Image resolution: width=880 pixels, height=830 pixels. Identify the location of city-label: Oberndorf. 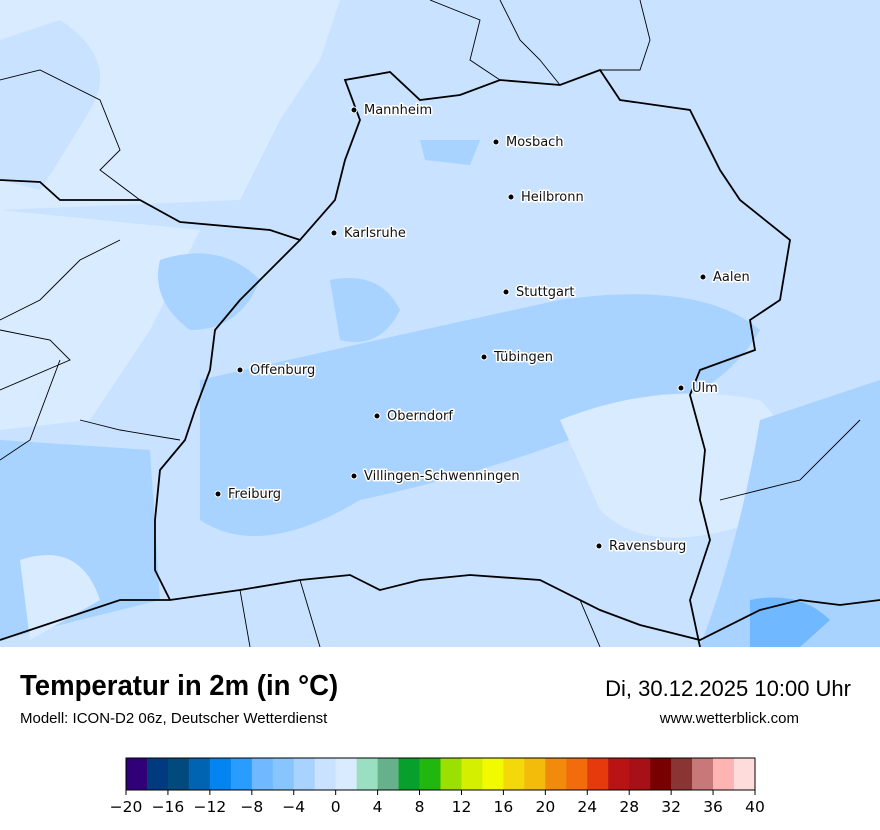
(420, 416).